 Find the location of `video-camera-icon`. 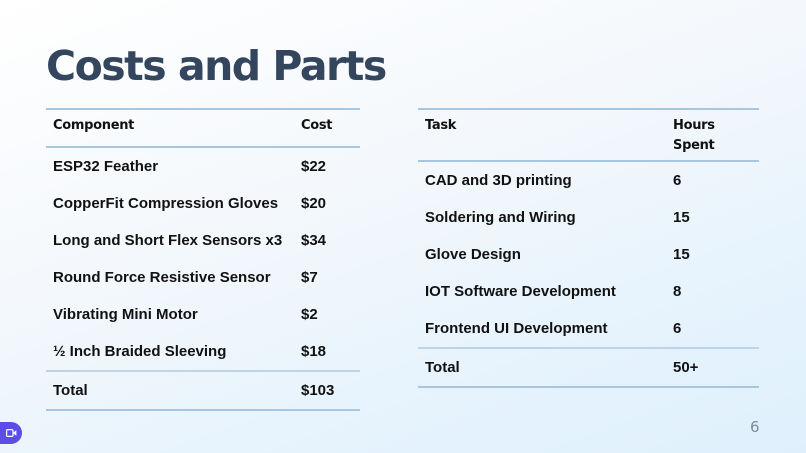

video-camera-icon is located at coordinates (11, 433).